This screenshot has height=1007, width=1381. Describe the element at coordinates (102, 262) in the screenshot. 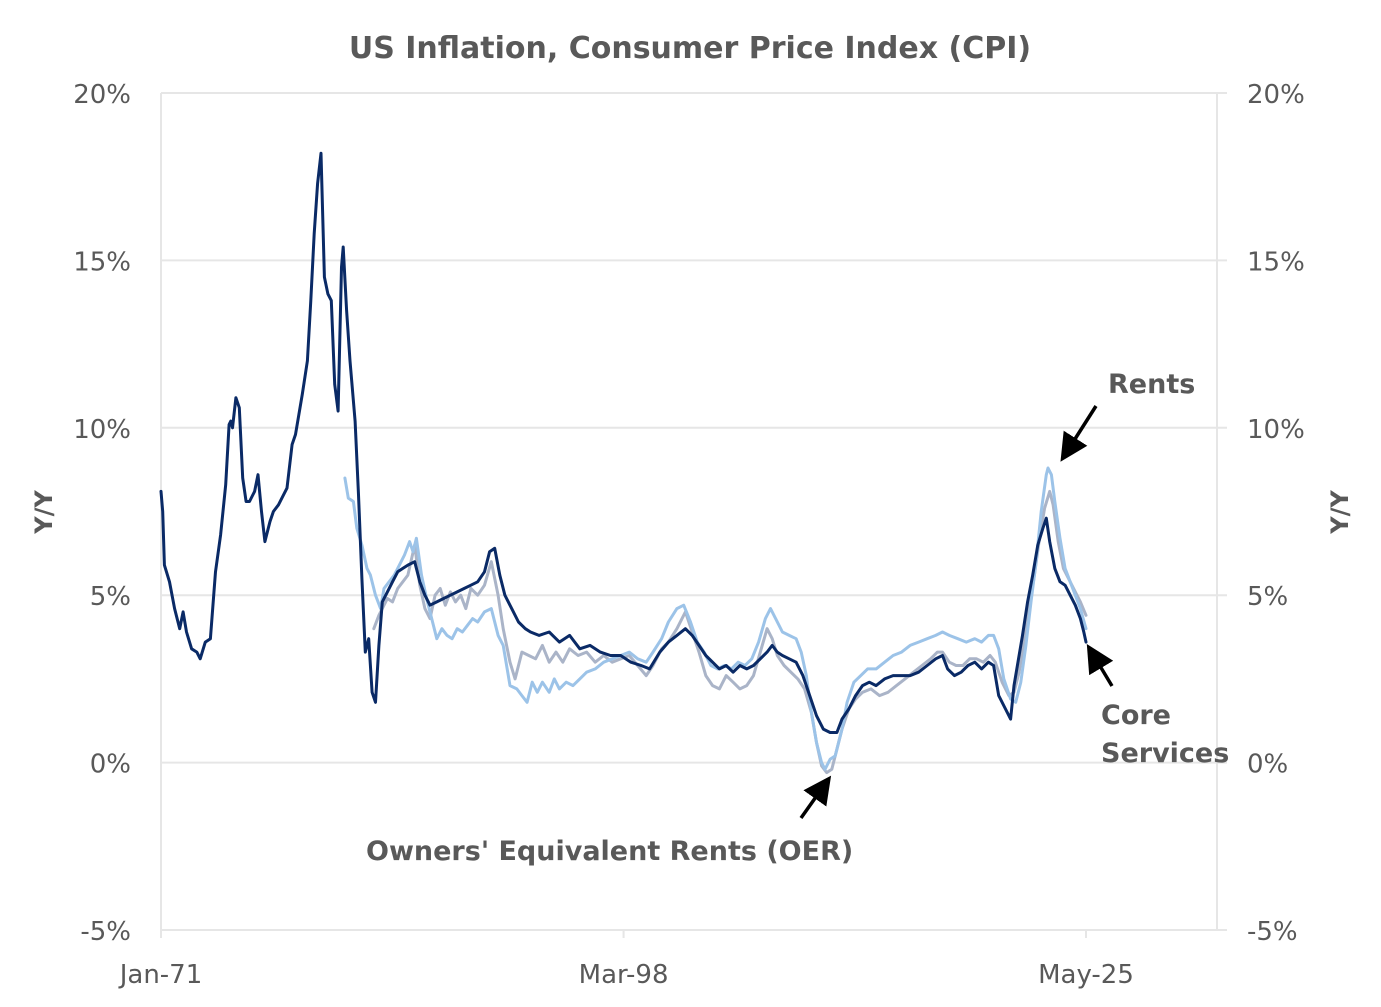

I see `left-y-tick-label: 15%` at that location.